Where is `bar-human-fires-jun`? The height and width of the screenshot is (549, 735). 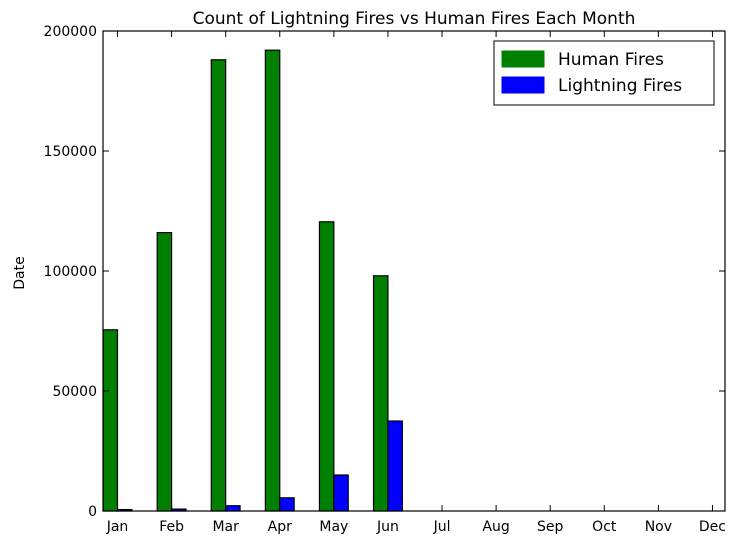 bar-human-fires-jun is located at coordinates (380, 393).